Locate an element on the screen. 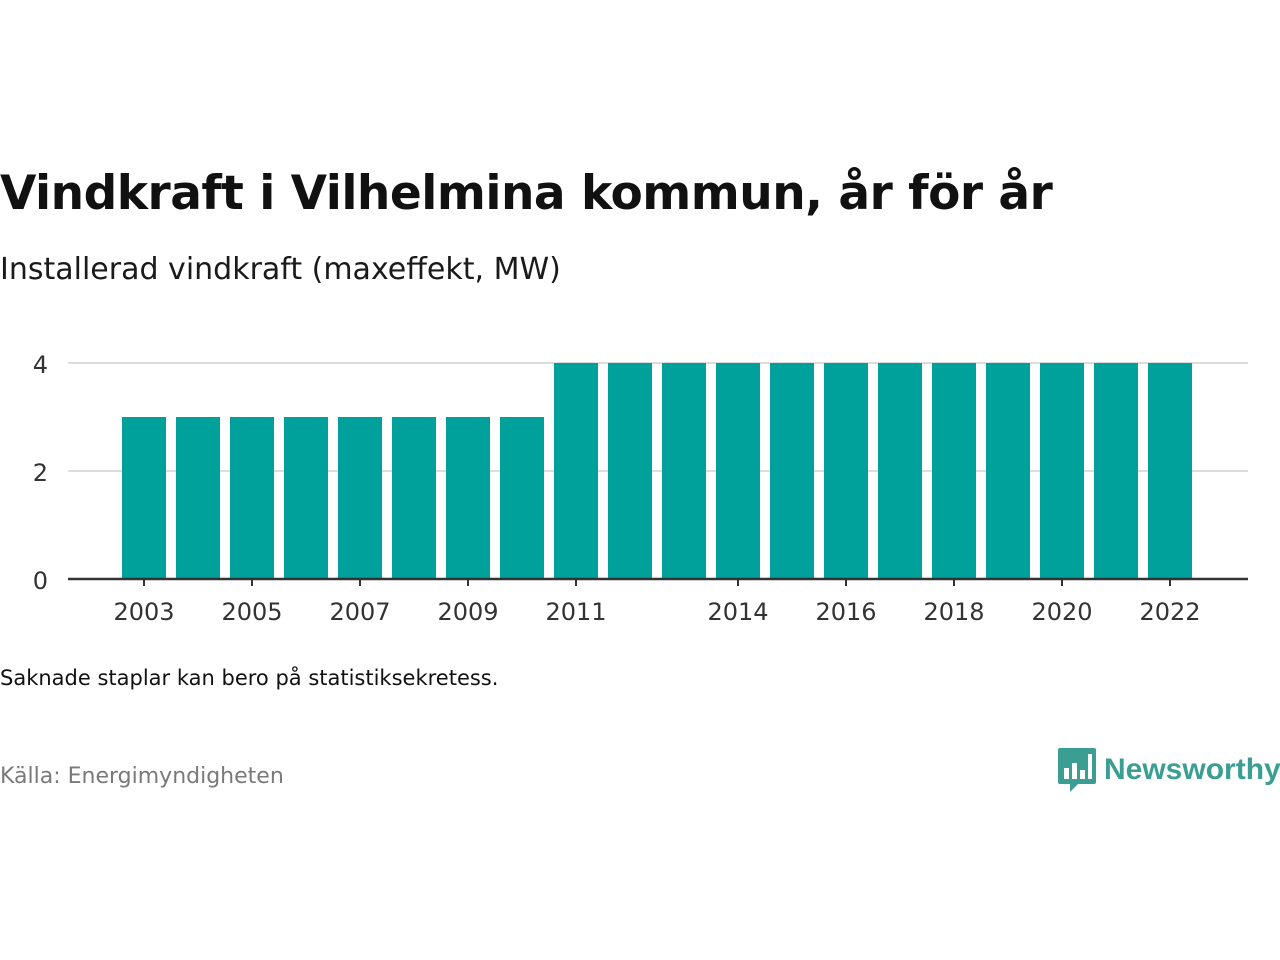 This screenshot has height=960, width=1280. chart-title: Vindkraft i Vilhelmina kommun, år för år is located at coordinates (526, 193).